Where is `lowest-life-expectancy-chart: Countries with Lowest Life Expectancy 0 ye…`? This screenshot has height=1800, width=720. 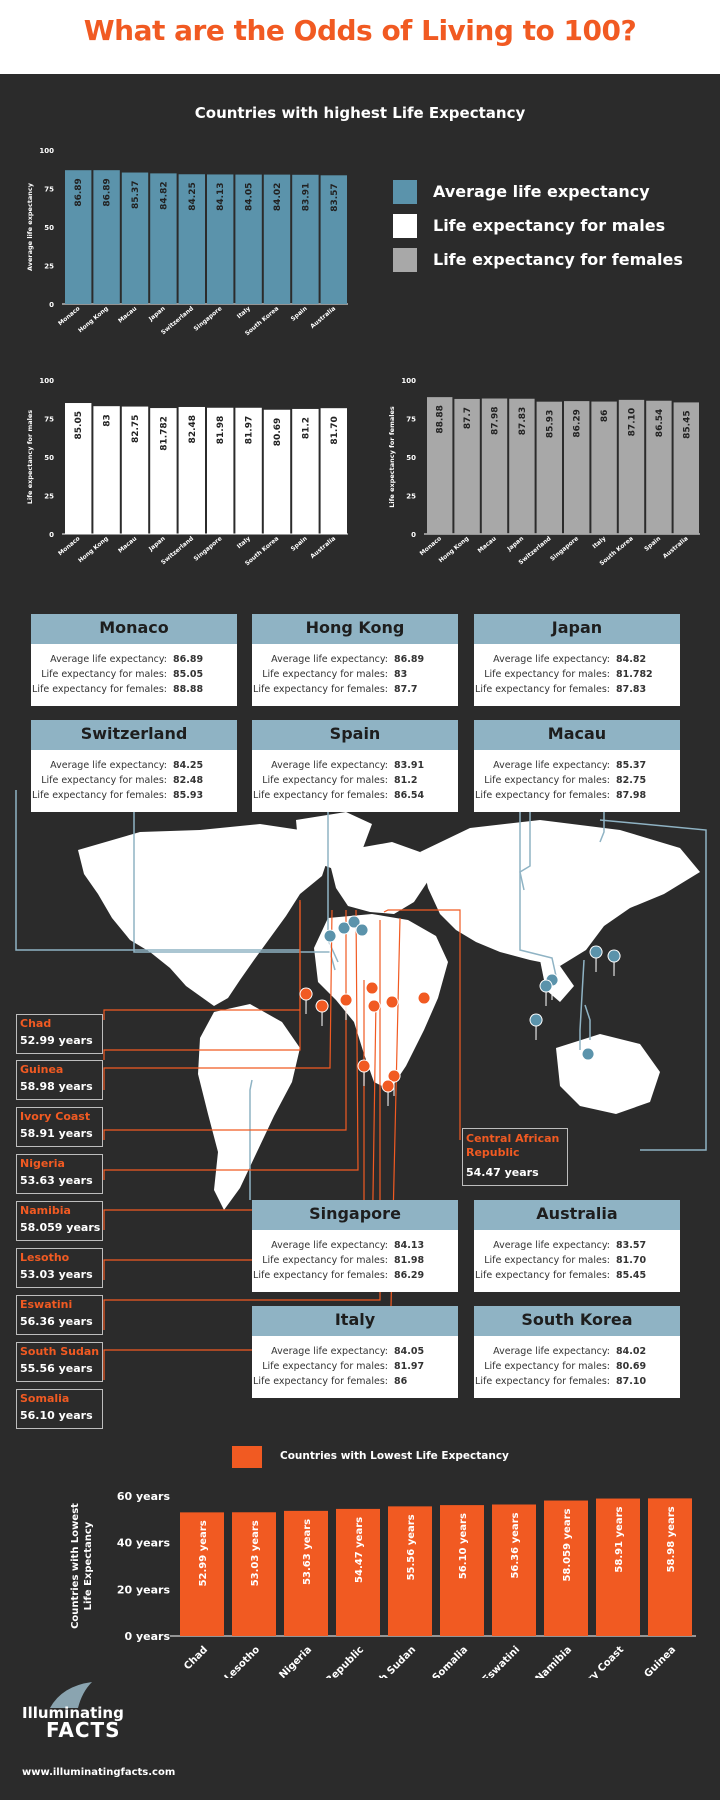
lowest-life-expectancy-chart: Countries with Lowest Life Expectancy 0 ye… is located at coordinates (383, 1584).